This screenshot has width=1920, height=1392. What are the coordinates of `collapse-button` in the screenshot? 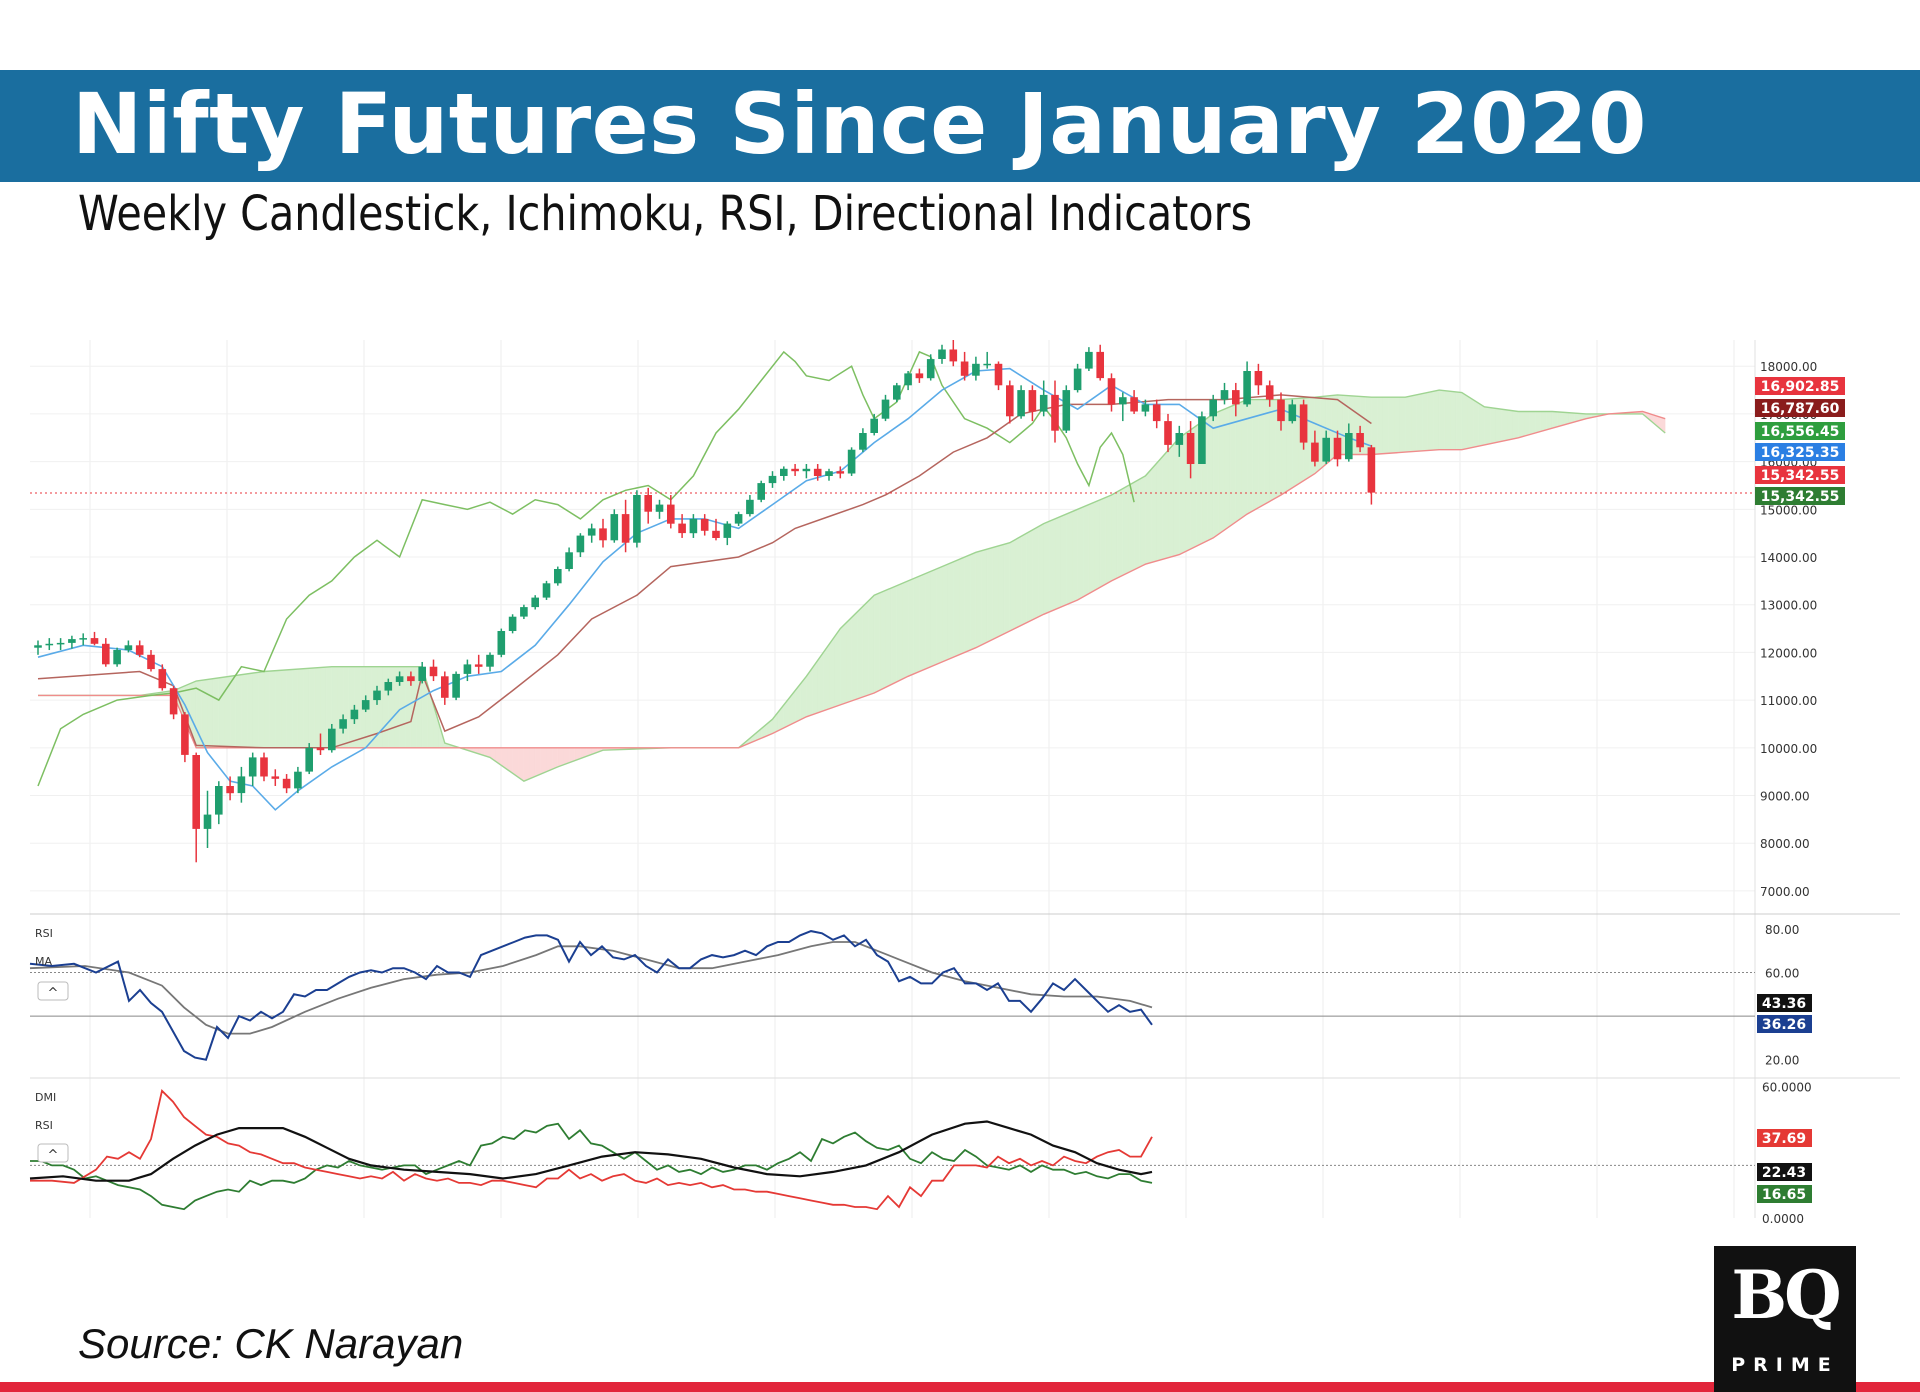 It's located at (53, 991).